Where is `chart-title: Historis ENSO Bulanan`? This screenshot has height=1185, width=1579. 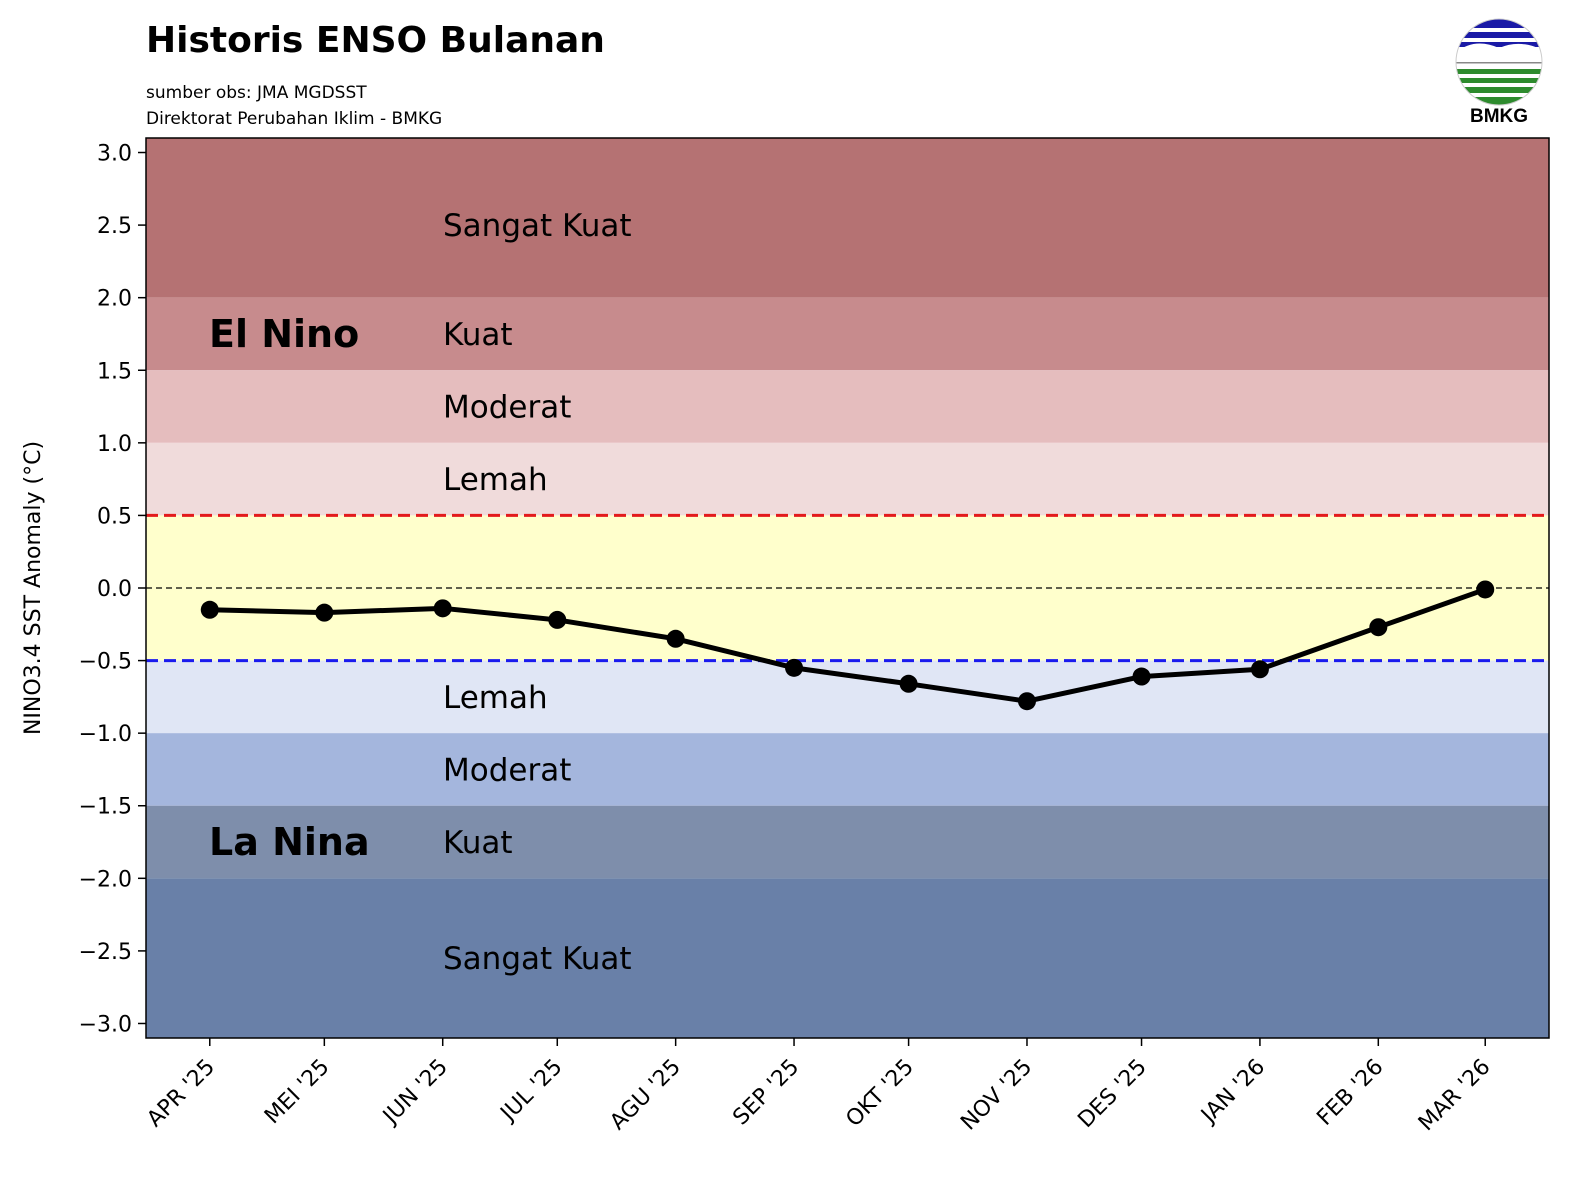
chart-title: Historis ENSO Bulanan is located at coordinates (375, 40).